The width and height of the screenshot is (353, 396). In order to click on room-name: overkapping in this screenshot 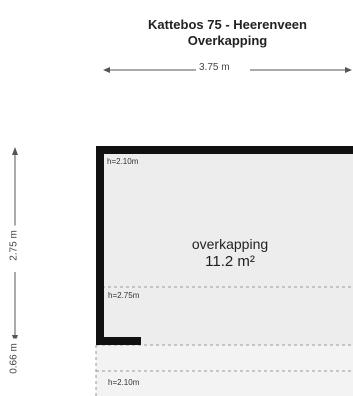, I will do `click(230, 244)`.